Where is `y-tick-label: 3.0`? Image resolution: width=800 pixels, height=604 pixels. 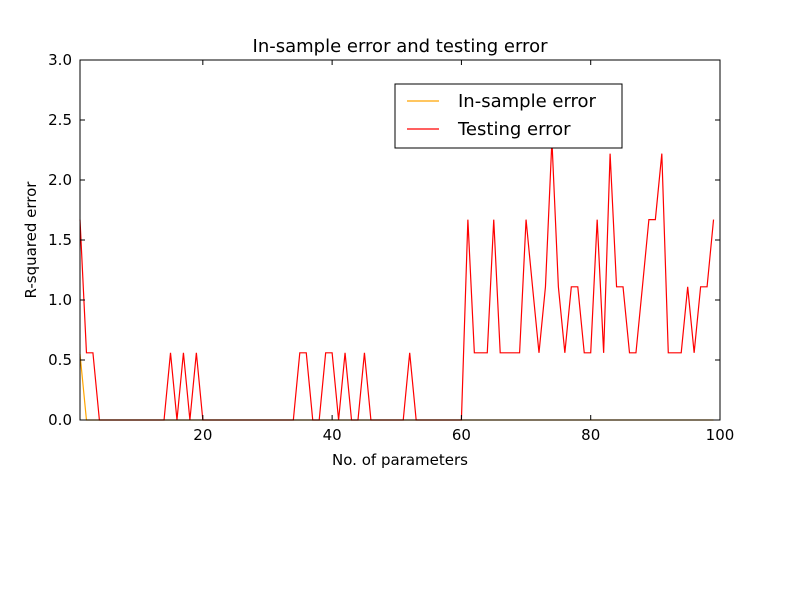 y-tick-label: 3.0 is located at coordinates (60, 60).